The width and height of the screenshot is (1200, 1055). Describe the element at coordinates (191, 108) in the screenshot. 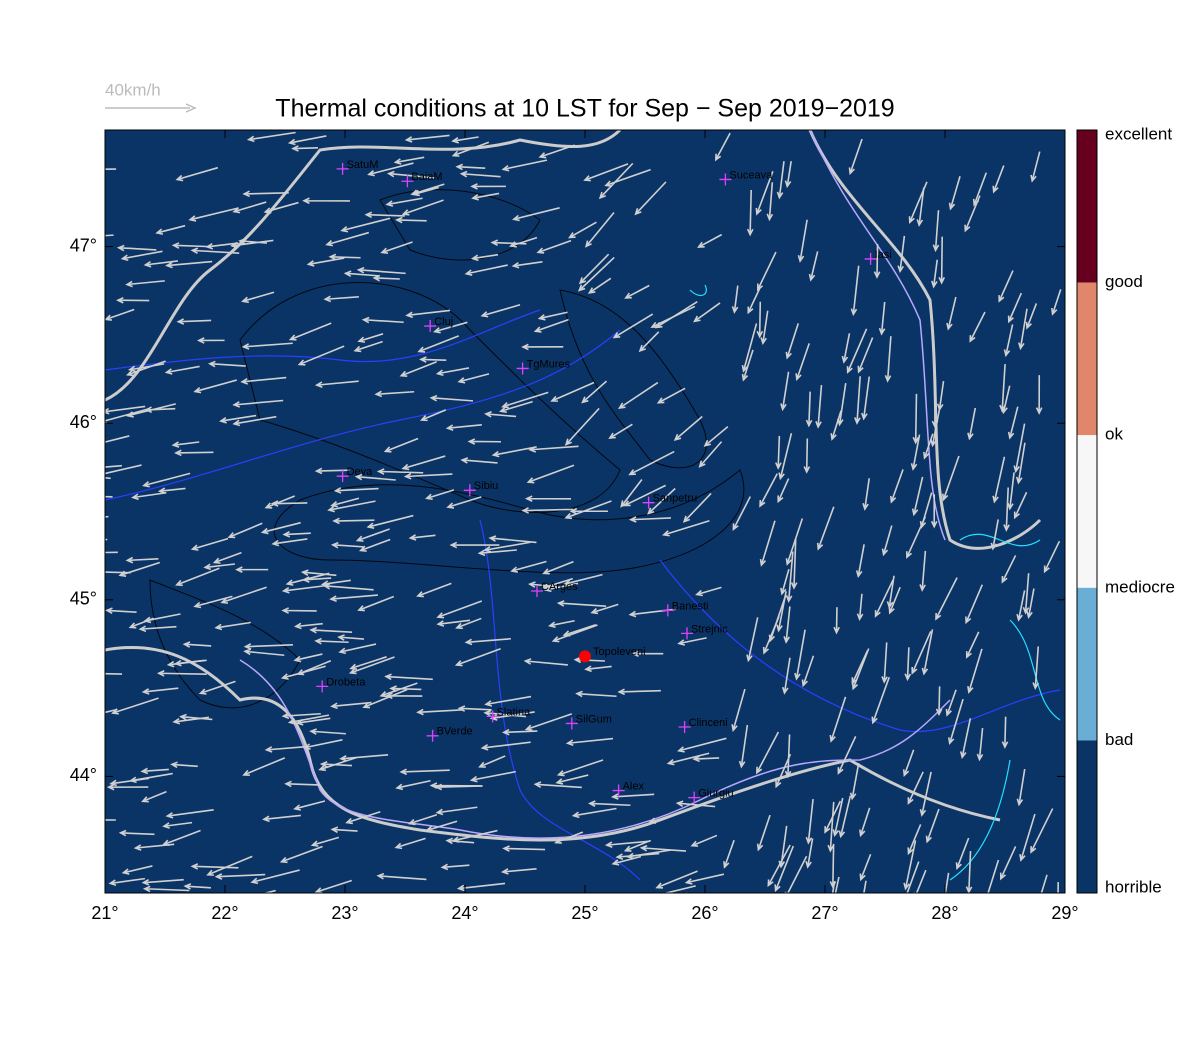

I see `scale-arrow-head` at that location.